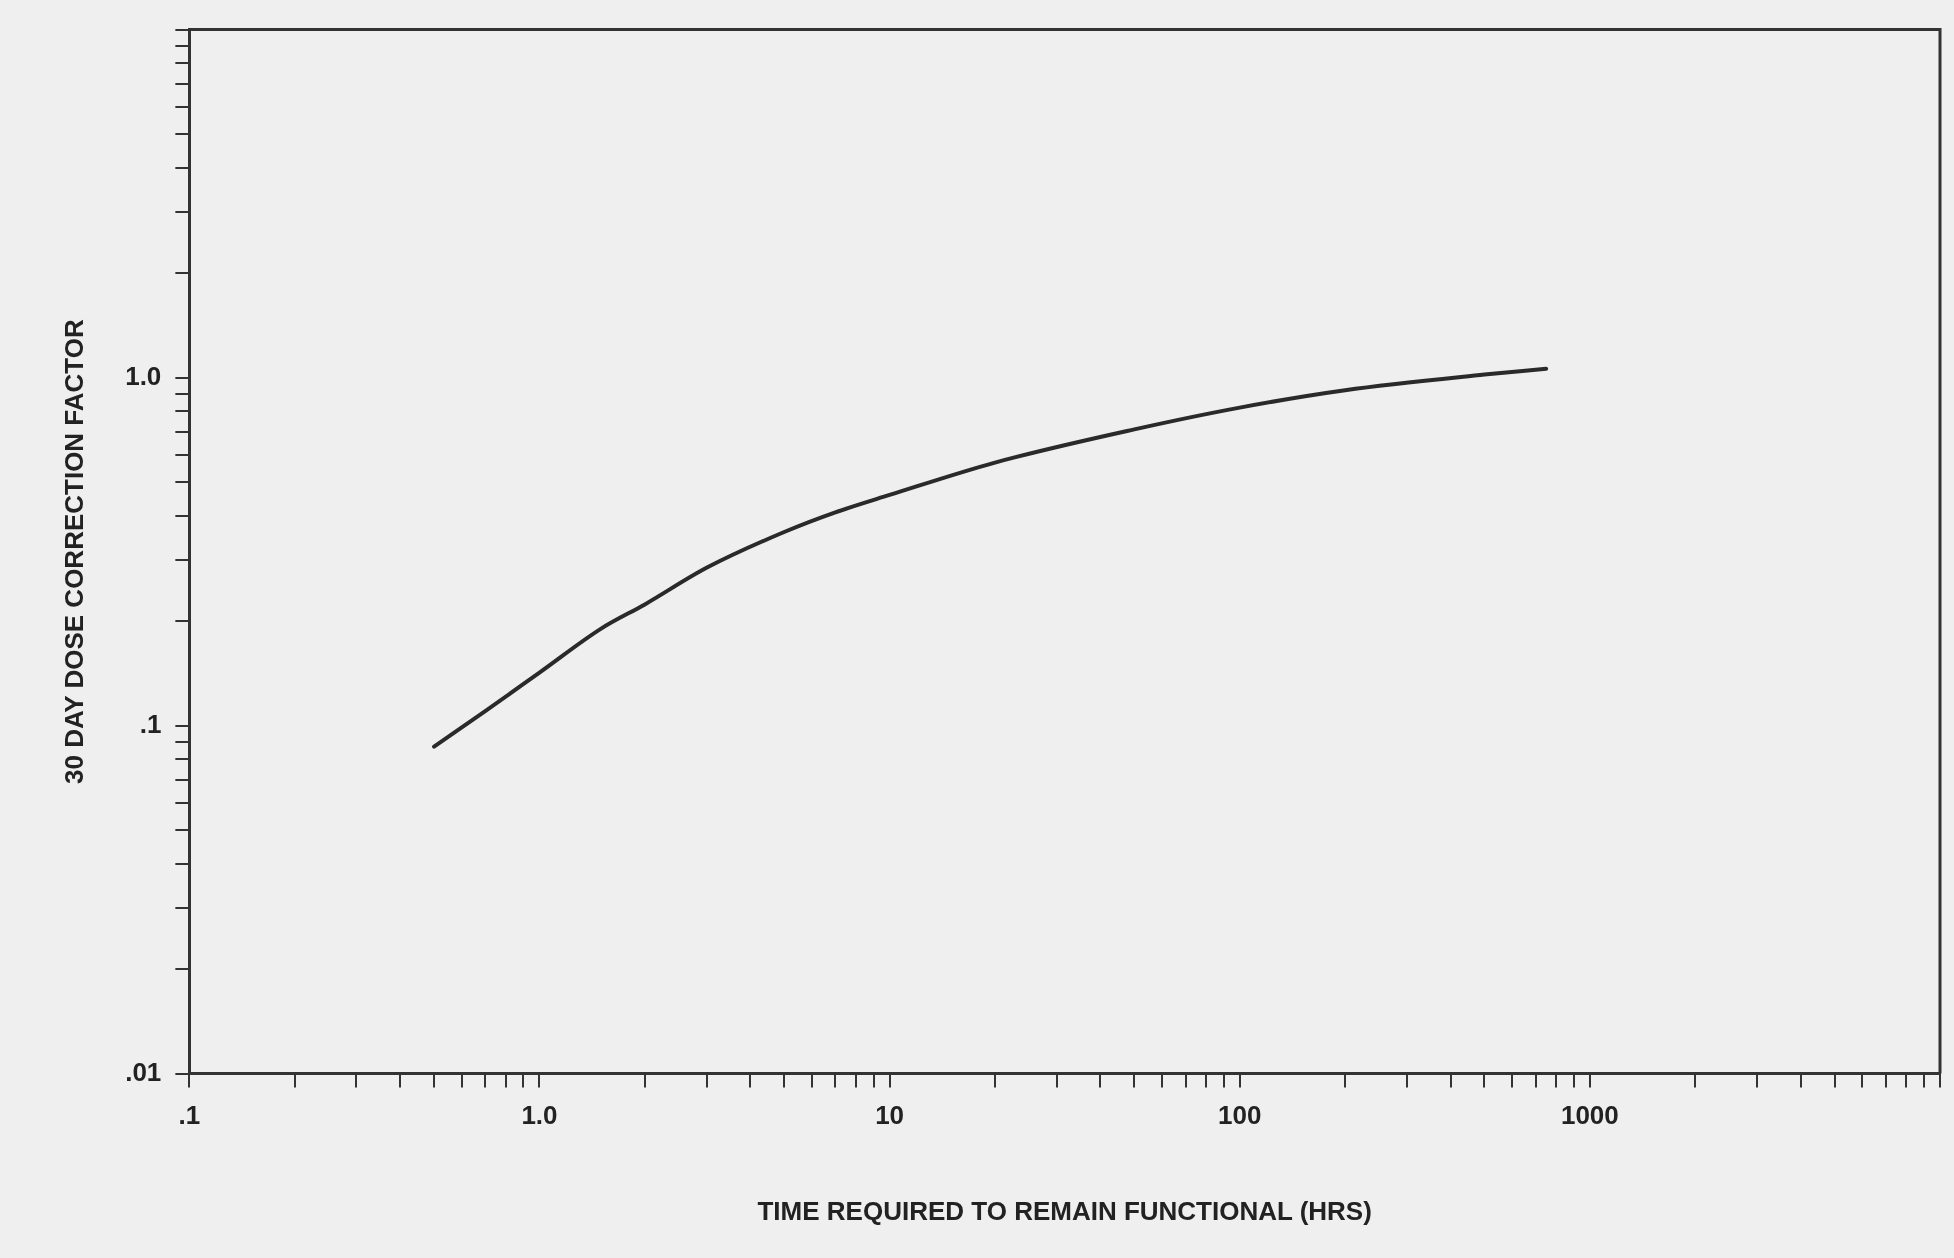 The width and height of the screenshot is (1954, 1258). Describe the element at coordinates (143, 375) in the screenshot. I see `y-tick-label: 1.0` at that location.